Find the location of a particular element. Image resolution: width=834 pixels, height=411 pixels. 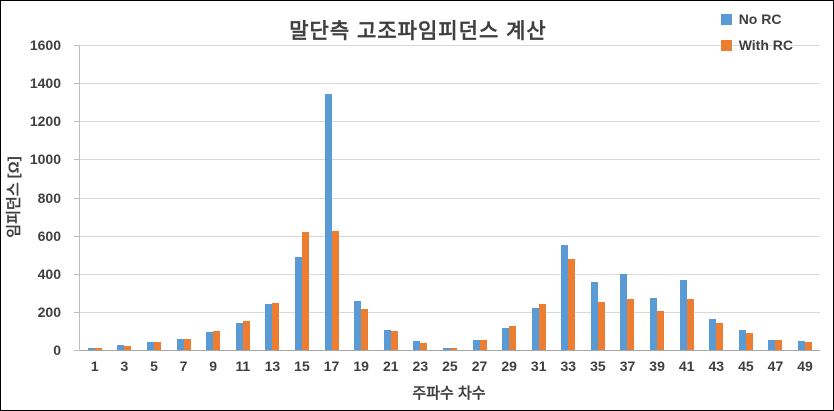

bar-group: 39 is located at coordinates (657, 209).